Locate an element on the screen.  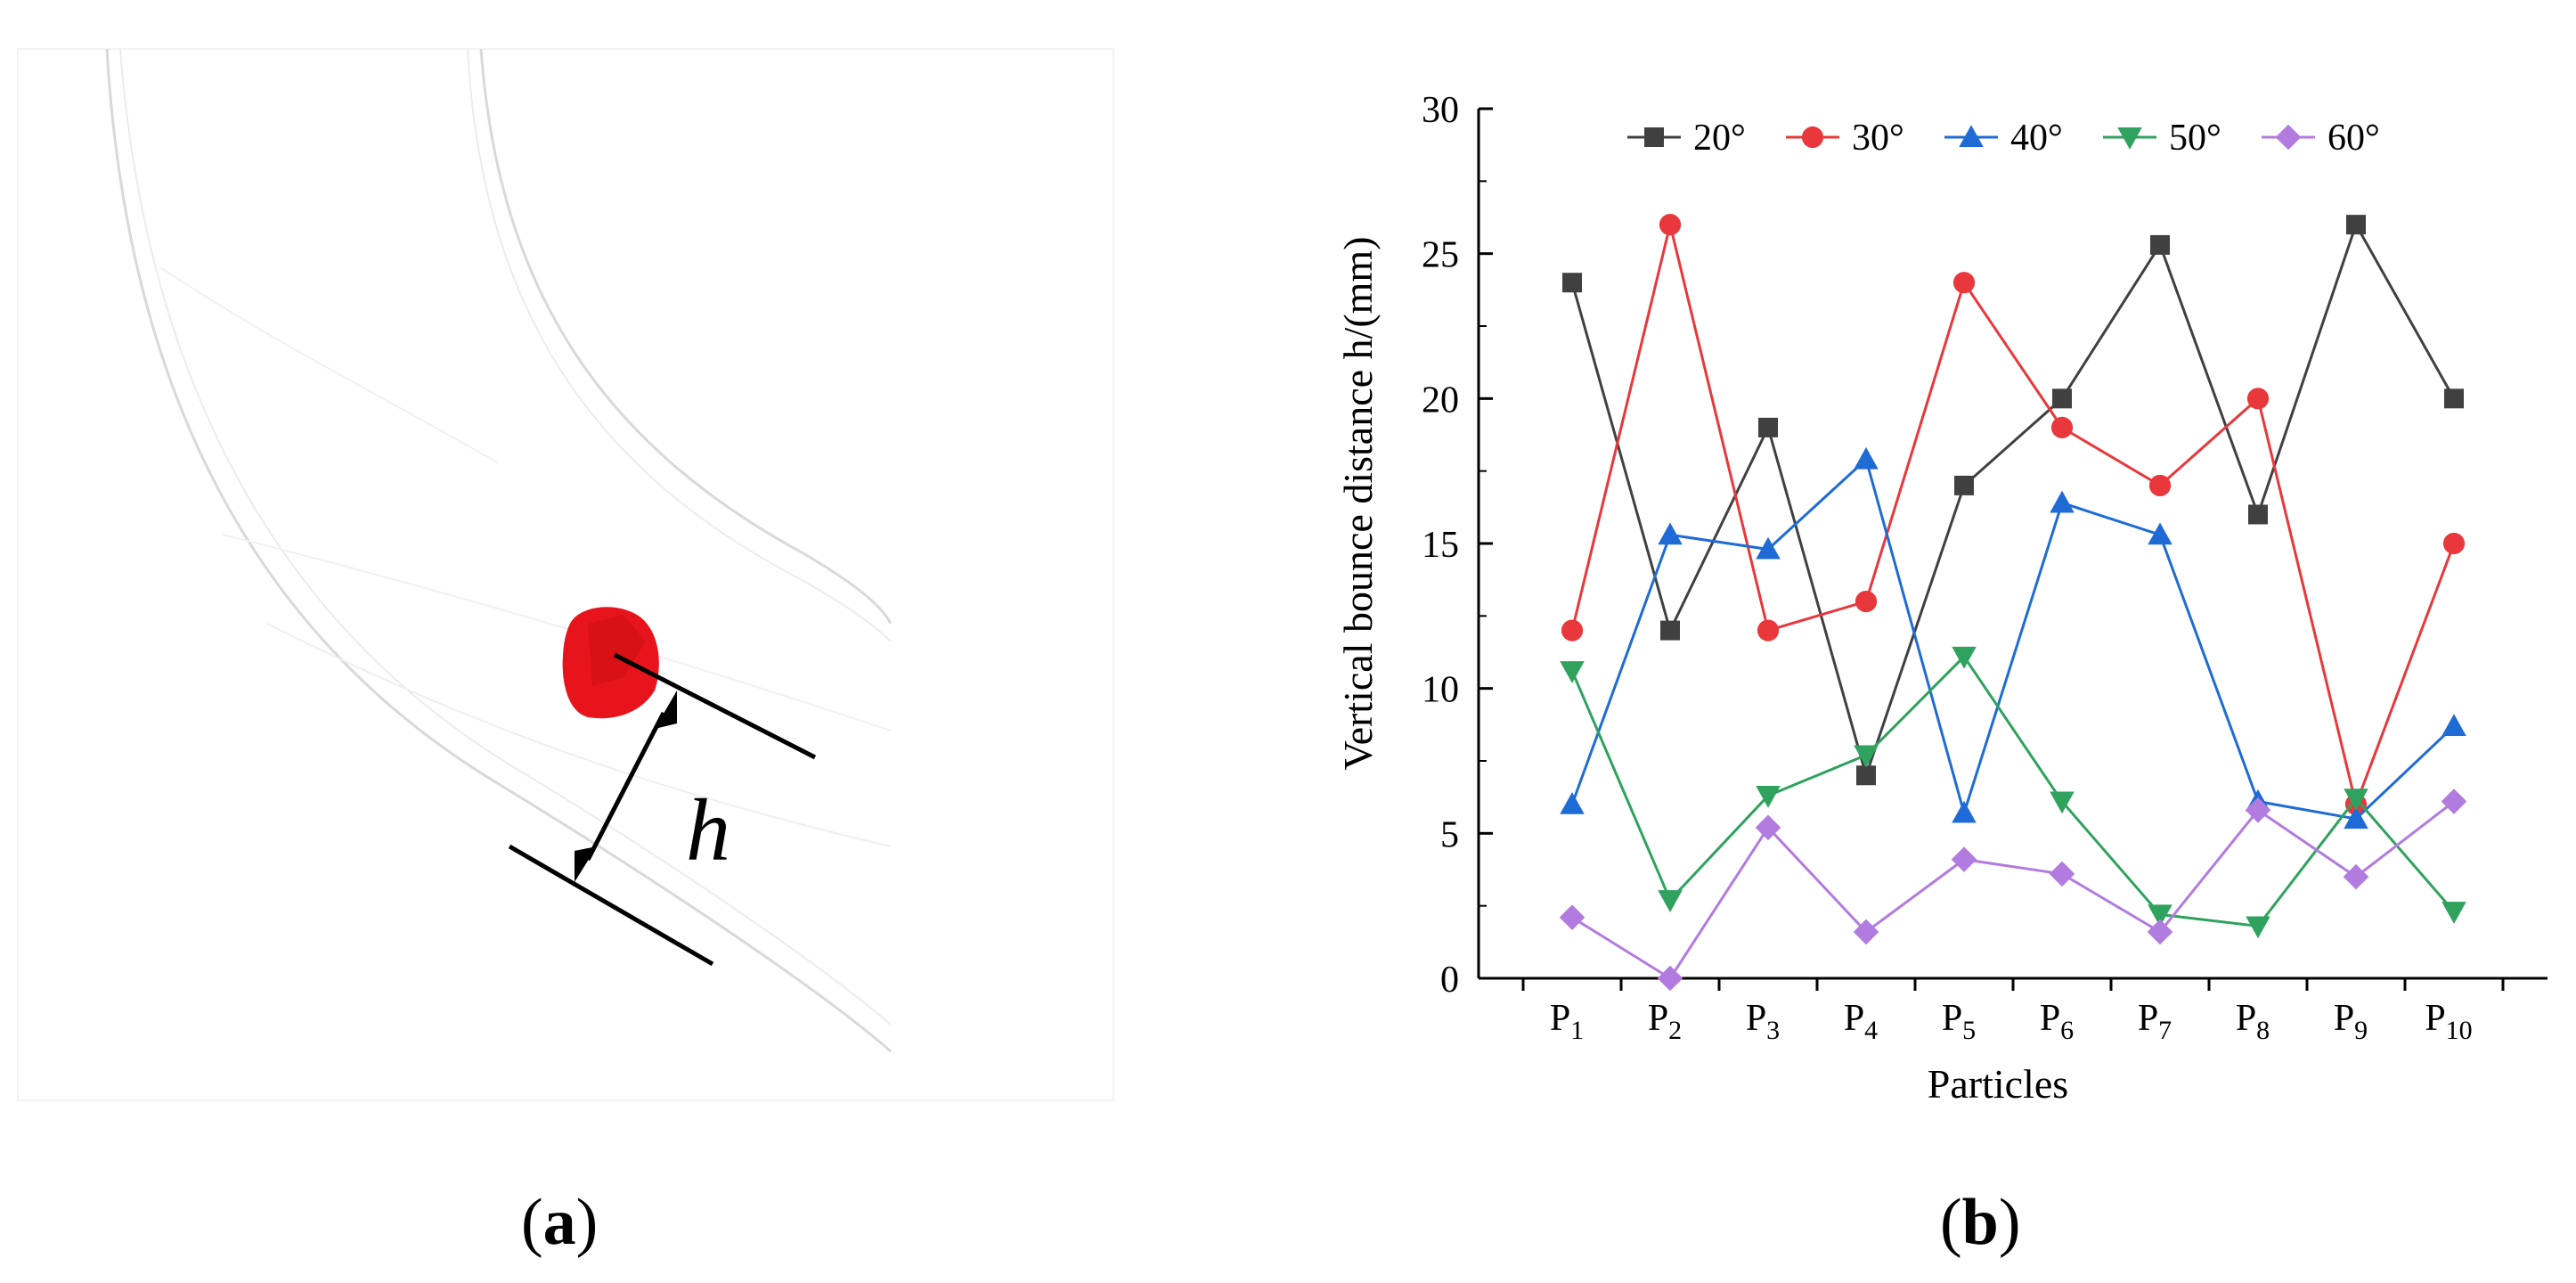
y-tick-label: 25 is located at coordinates (1440, 256).